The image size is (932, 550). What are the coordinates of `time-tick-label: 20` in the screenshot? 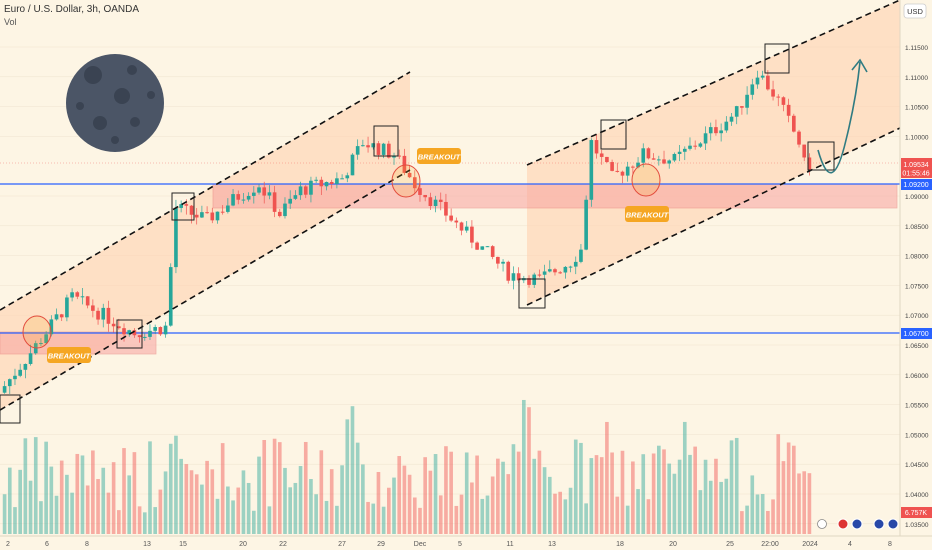 It's located at (673, 544).